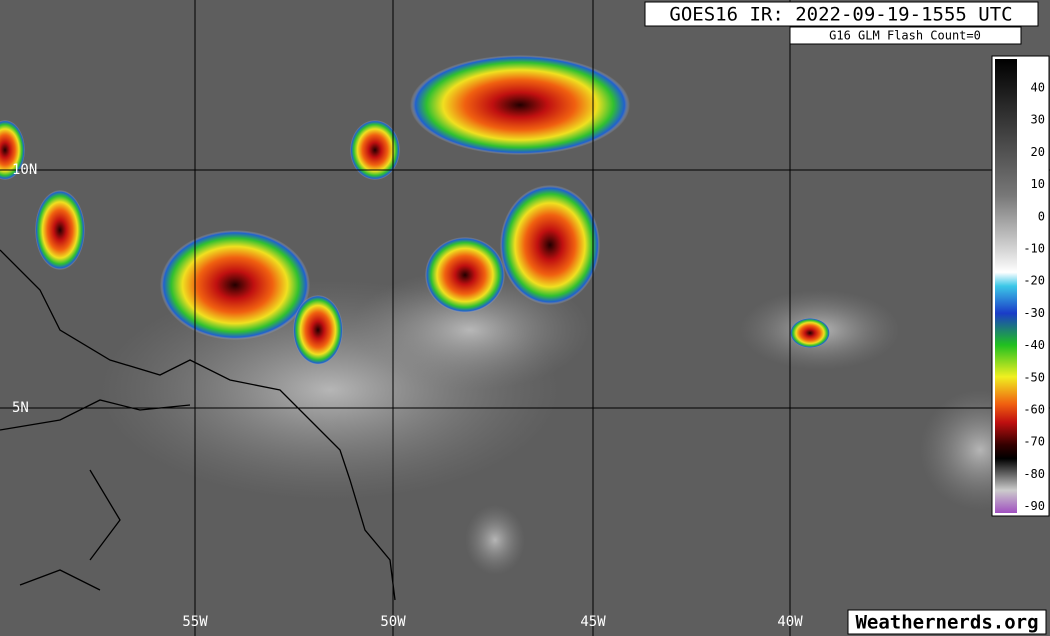  I want to click on colorbar-label: -90, so click(1034, 506).